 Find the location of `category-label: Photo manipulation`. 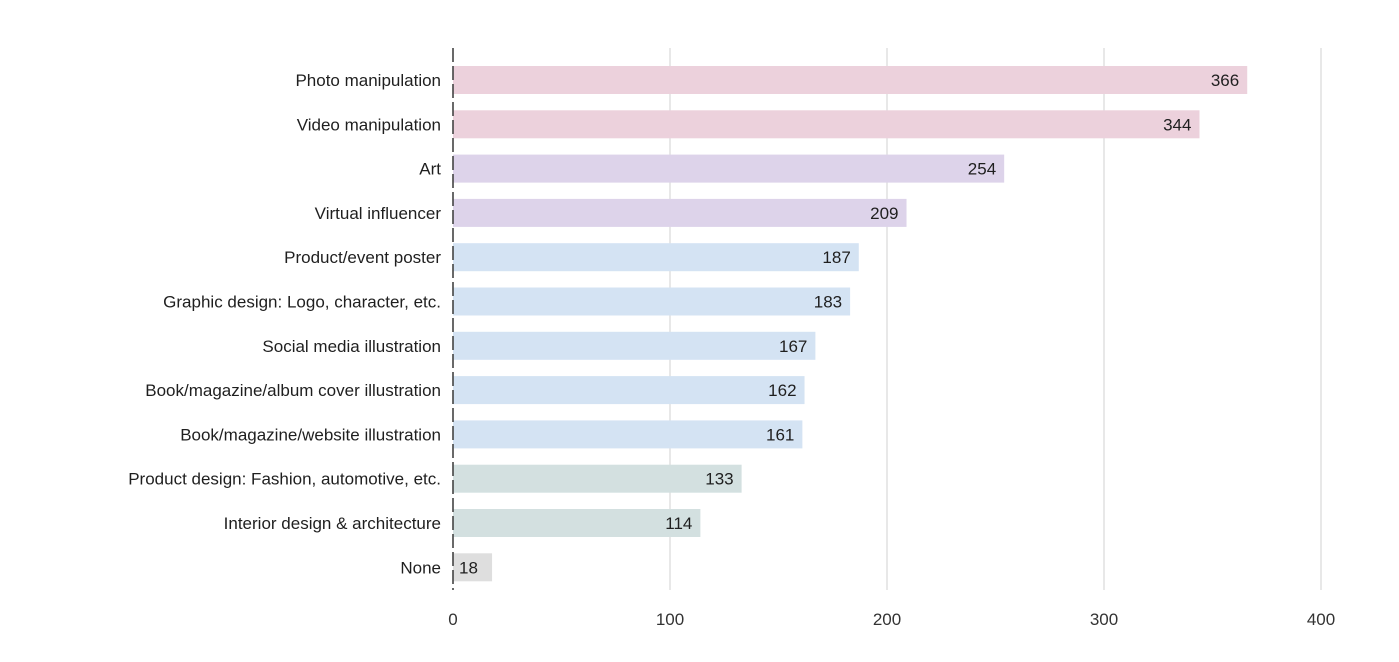

category-label: Photo manipulation is located at coordinates (368, 80).